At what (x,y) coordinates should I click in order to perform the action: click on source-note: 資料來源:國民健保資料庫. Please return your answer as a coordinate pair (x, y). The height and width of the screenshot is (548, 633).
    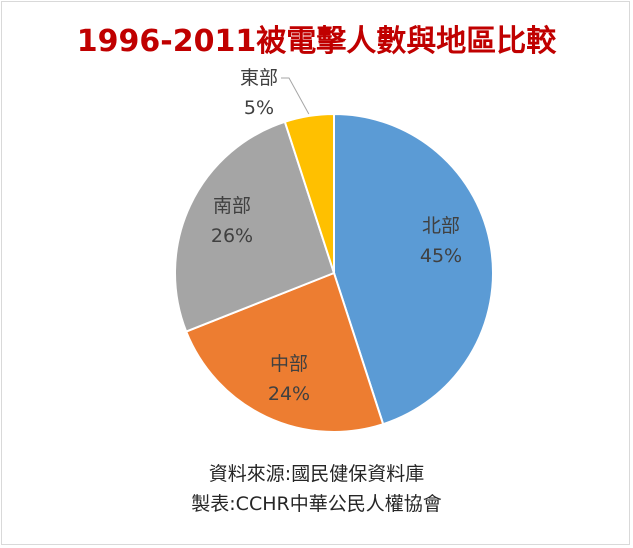
    Looking at the image, I should click on (316, 474).